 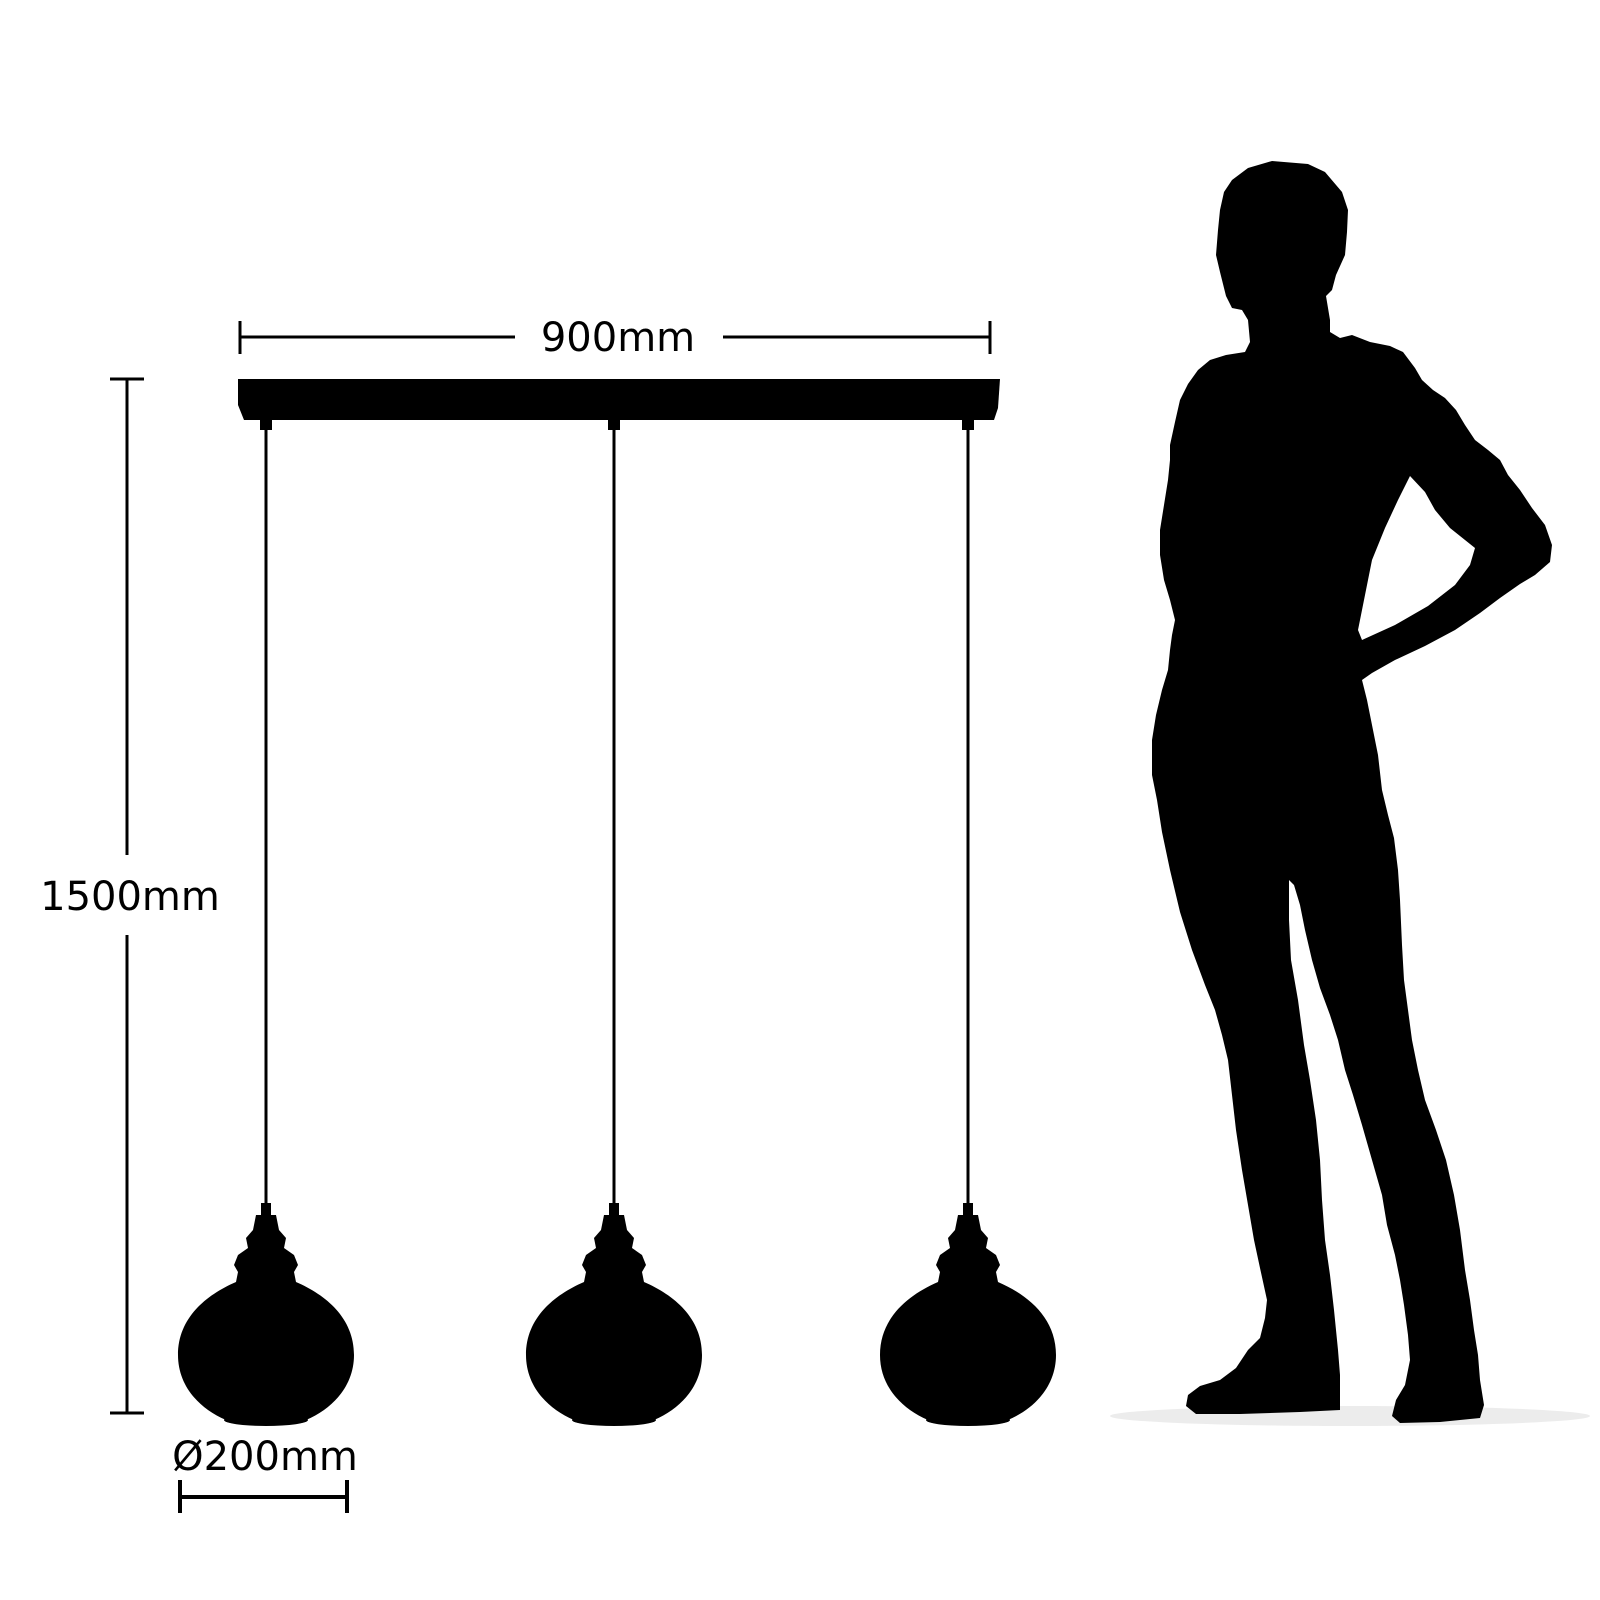 What do you see at coordinates (617, 424) in the screenshot?
I see `cable-mounts` at bounding box center [617, 424].